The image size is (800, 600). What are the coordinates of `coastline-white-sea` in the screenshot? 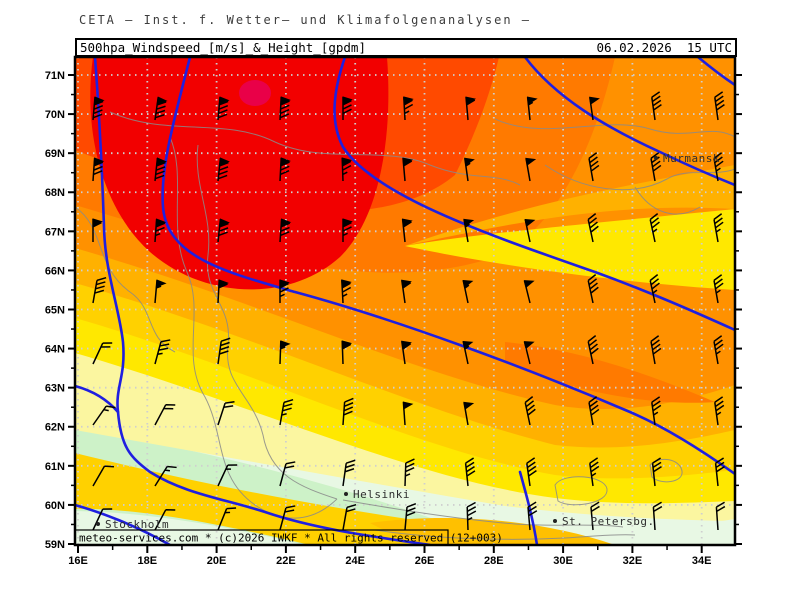 It's located at (639, 177).